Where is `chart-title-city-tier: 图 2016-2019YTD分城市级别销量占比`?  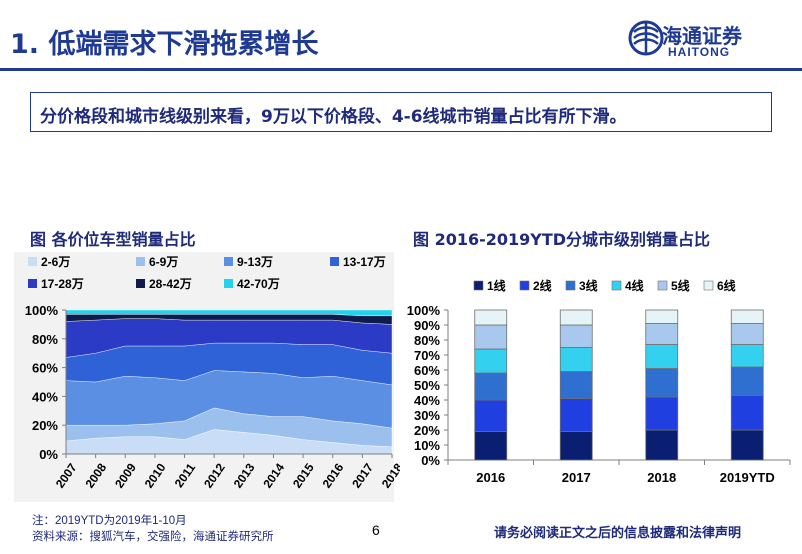
chart-title-city-tier: 图 2016-2019YTD分城市级别销量占比 is located at coordinates (562, 239).